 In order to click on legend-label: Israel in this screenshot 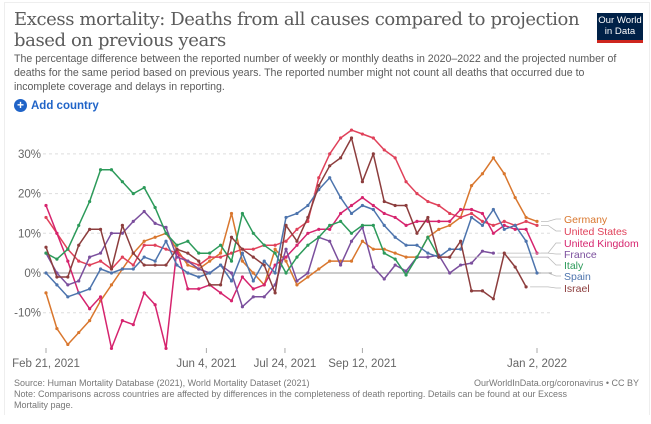, I will do `click(577, 289)`.